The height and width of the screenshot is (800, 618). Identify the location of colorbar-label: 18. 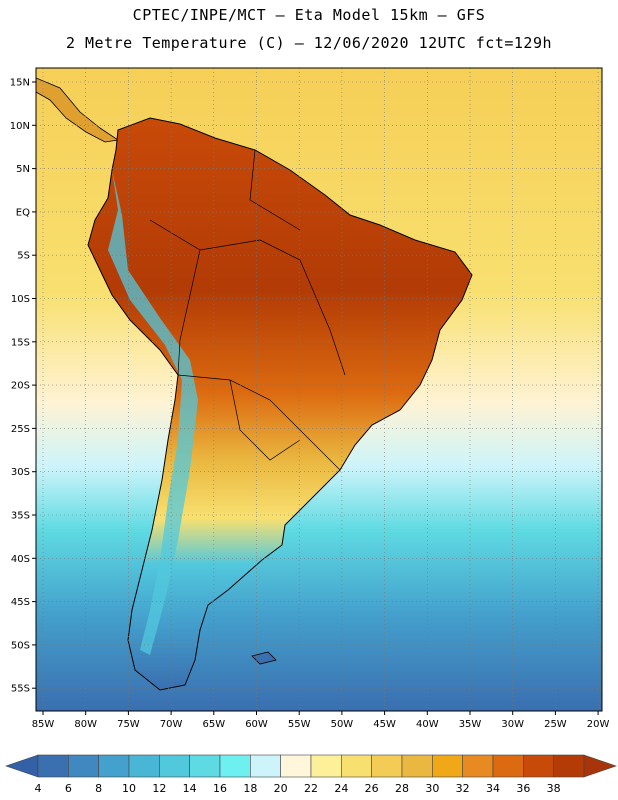
(250, 788).